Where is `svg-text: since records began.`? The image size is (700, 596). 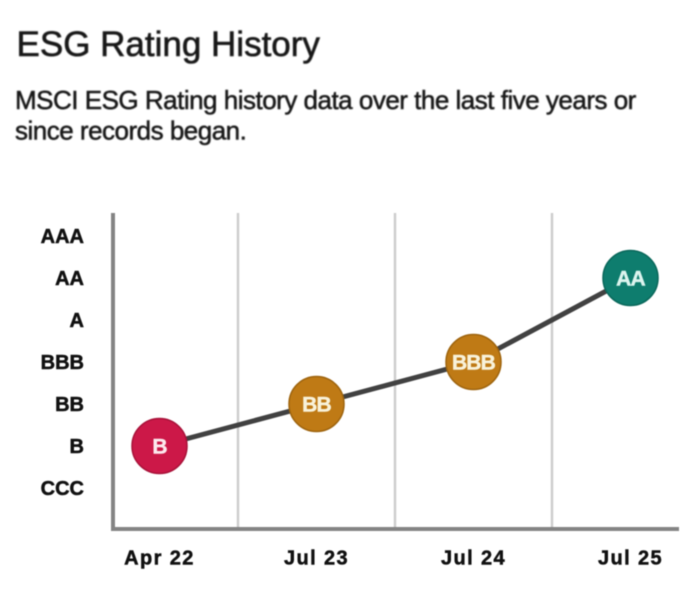
svg-text: since records began. is located at coordinates (130, 130).